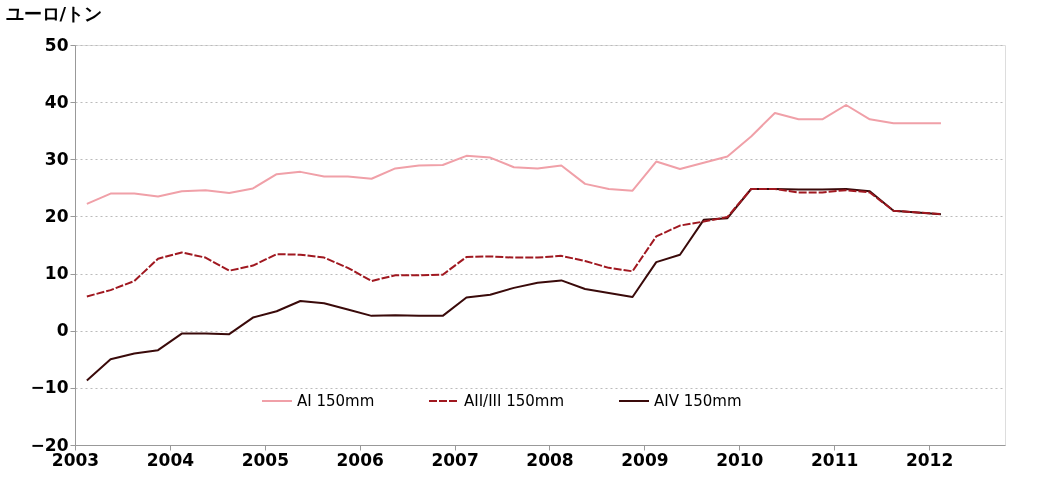 The width and height of the screenshot is (1046, 500). What do you see at coordinates (336, 401) in the screenshot?
I see `legend-label: AI 150mm` at bounding box center [336, 401].